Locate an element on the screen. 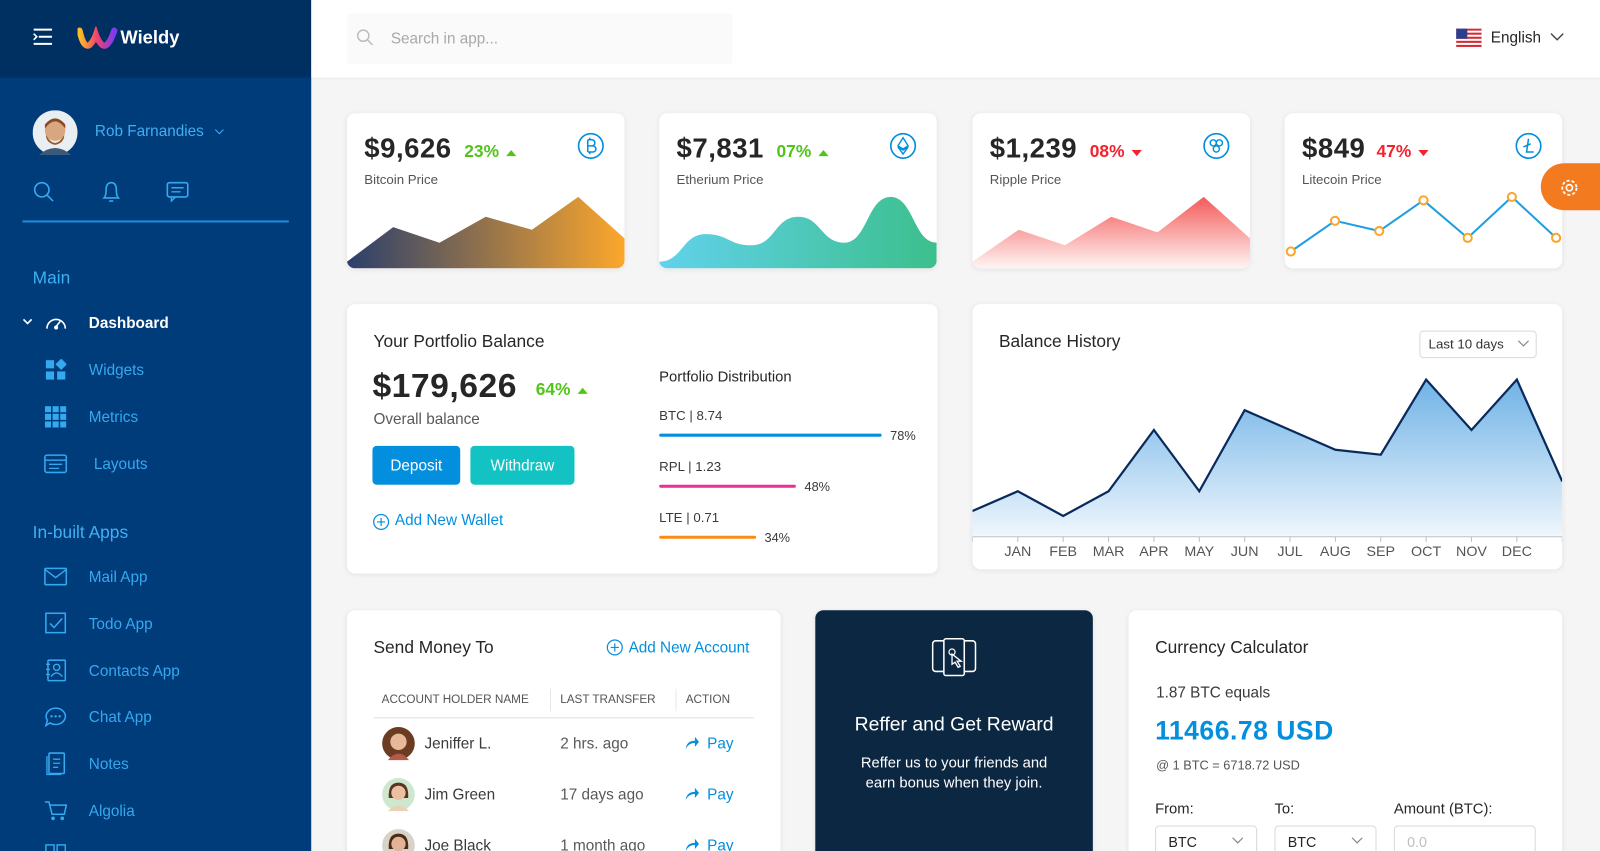  widgets-icon is located at coordinates (56, 369).